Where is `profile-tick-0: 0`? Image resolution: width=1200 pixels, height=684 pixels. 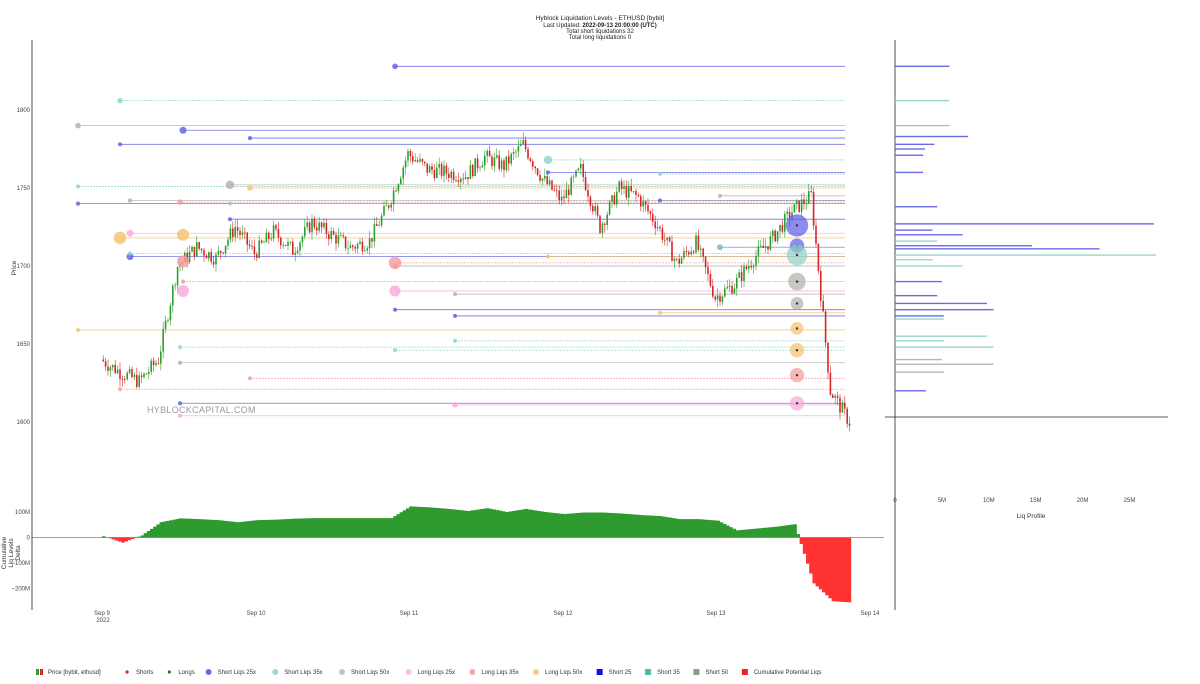 profile-tick-0: 0 is located at coordinates (895, 501).